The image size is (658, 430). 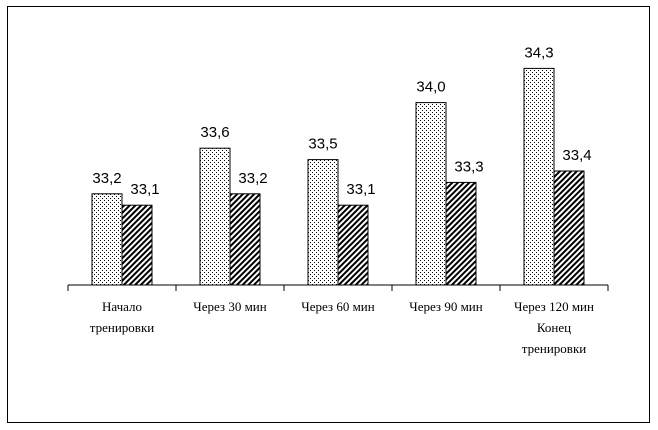 What do you see at coordinates (430, 87) in the screenshot?
I see `data-label-series-1-cat-4: 34,0` at bounding box center [430, 87].